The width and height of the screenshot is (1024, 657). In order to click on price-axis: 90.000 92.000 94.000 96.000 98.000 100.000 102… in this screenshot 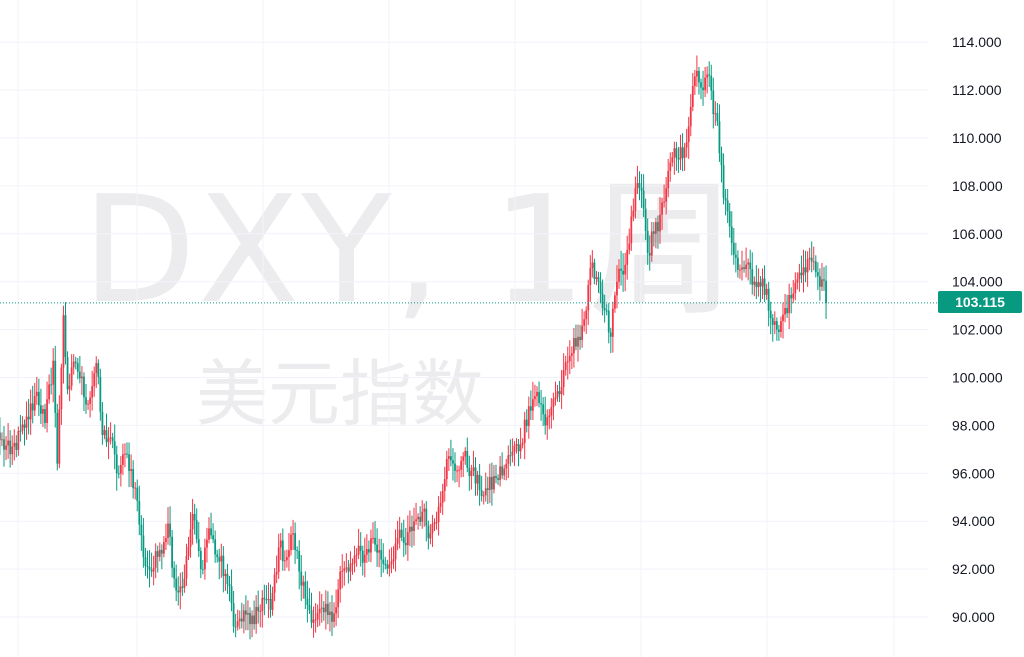, I will do `click(977, 312)`.